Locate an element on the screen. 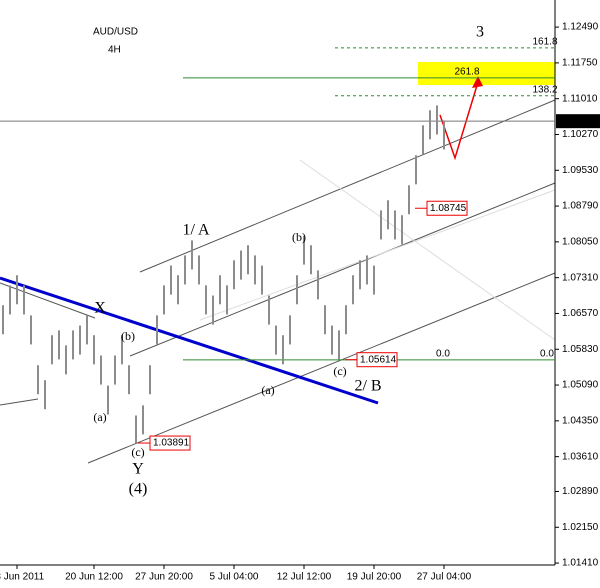 Image resolution: width=600 pixels, height=588 pixels. x-tick-label: 13 Jun 2011 is located at coordinates (22, 577).